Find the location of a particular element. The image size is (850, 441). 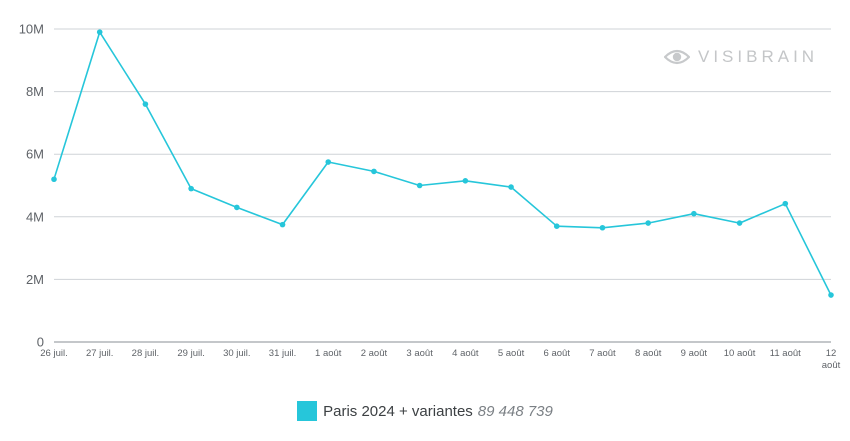

x-tick-label: 6 août is located at coordinates (557, 353).